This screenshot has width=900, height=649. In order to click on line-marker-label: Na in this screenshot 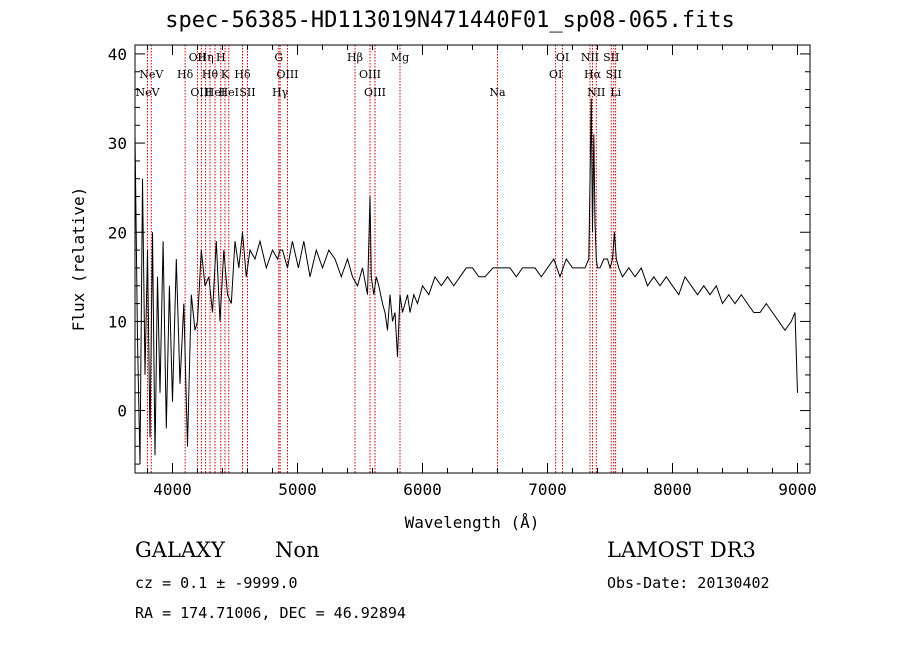, I will do `click(497, 92)`.